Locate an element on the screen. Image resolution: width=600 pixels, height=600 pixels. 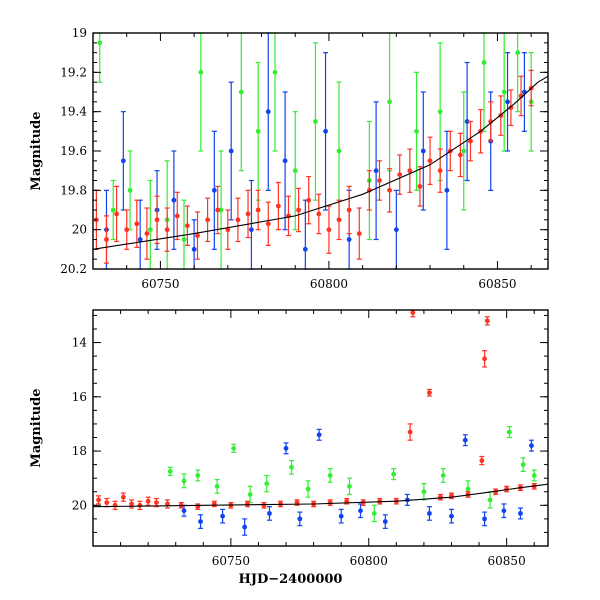
top-y-tick-label: 19.2 is located at coordinates (73, 72).